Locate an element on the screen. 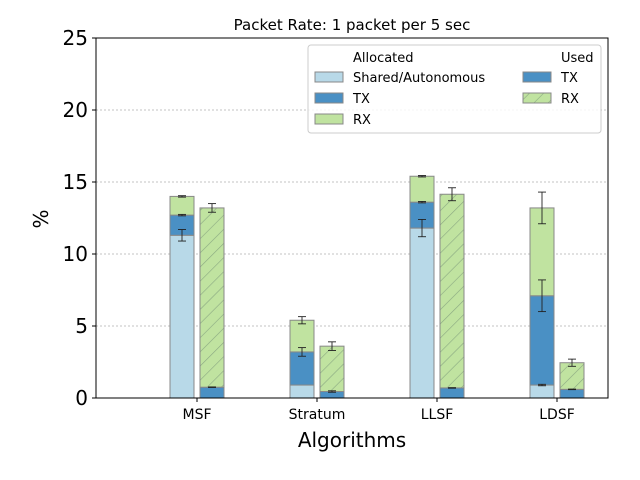 The height and width of the screenshot is (480, 640). error-used-rx-stratum is located at coordinates (332, 346).